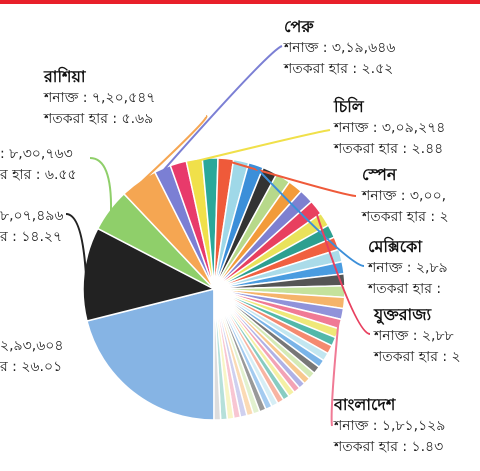 The image size is (480, 471). I want to click on uk-rate: শতকরা হার : ২, so click(417, 357).